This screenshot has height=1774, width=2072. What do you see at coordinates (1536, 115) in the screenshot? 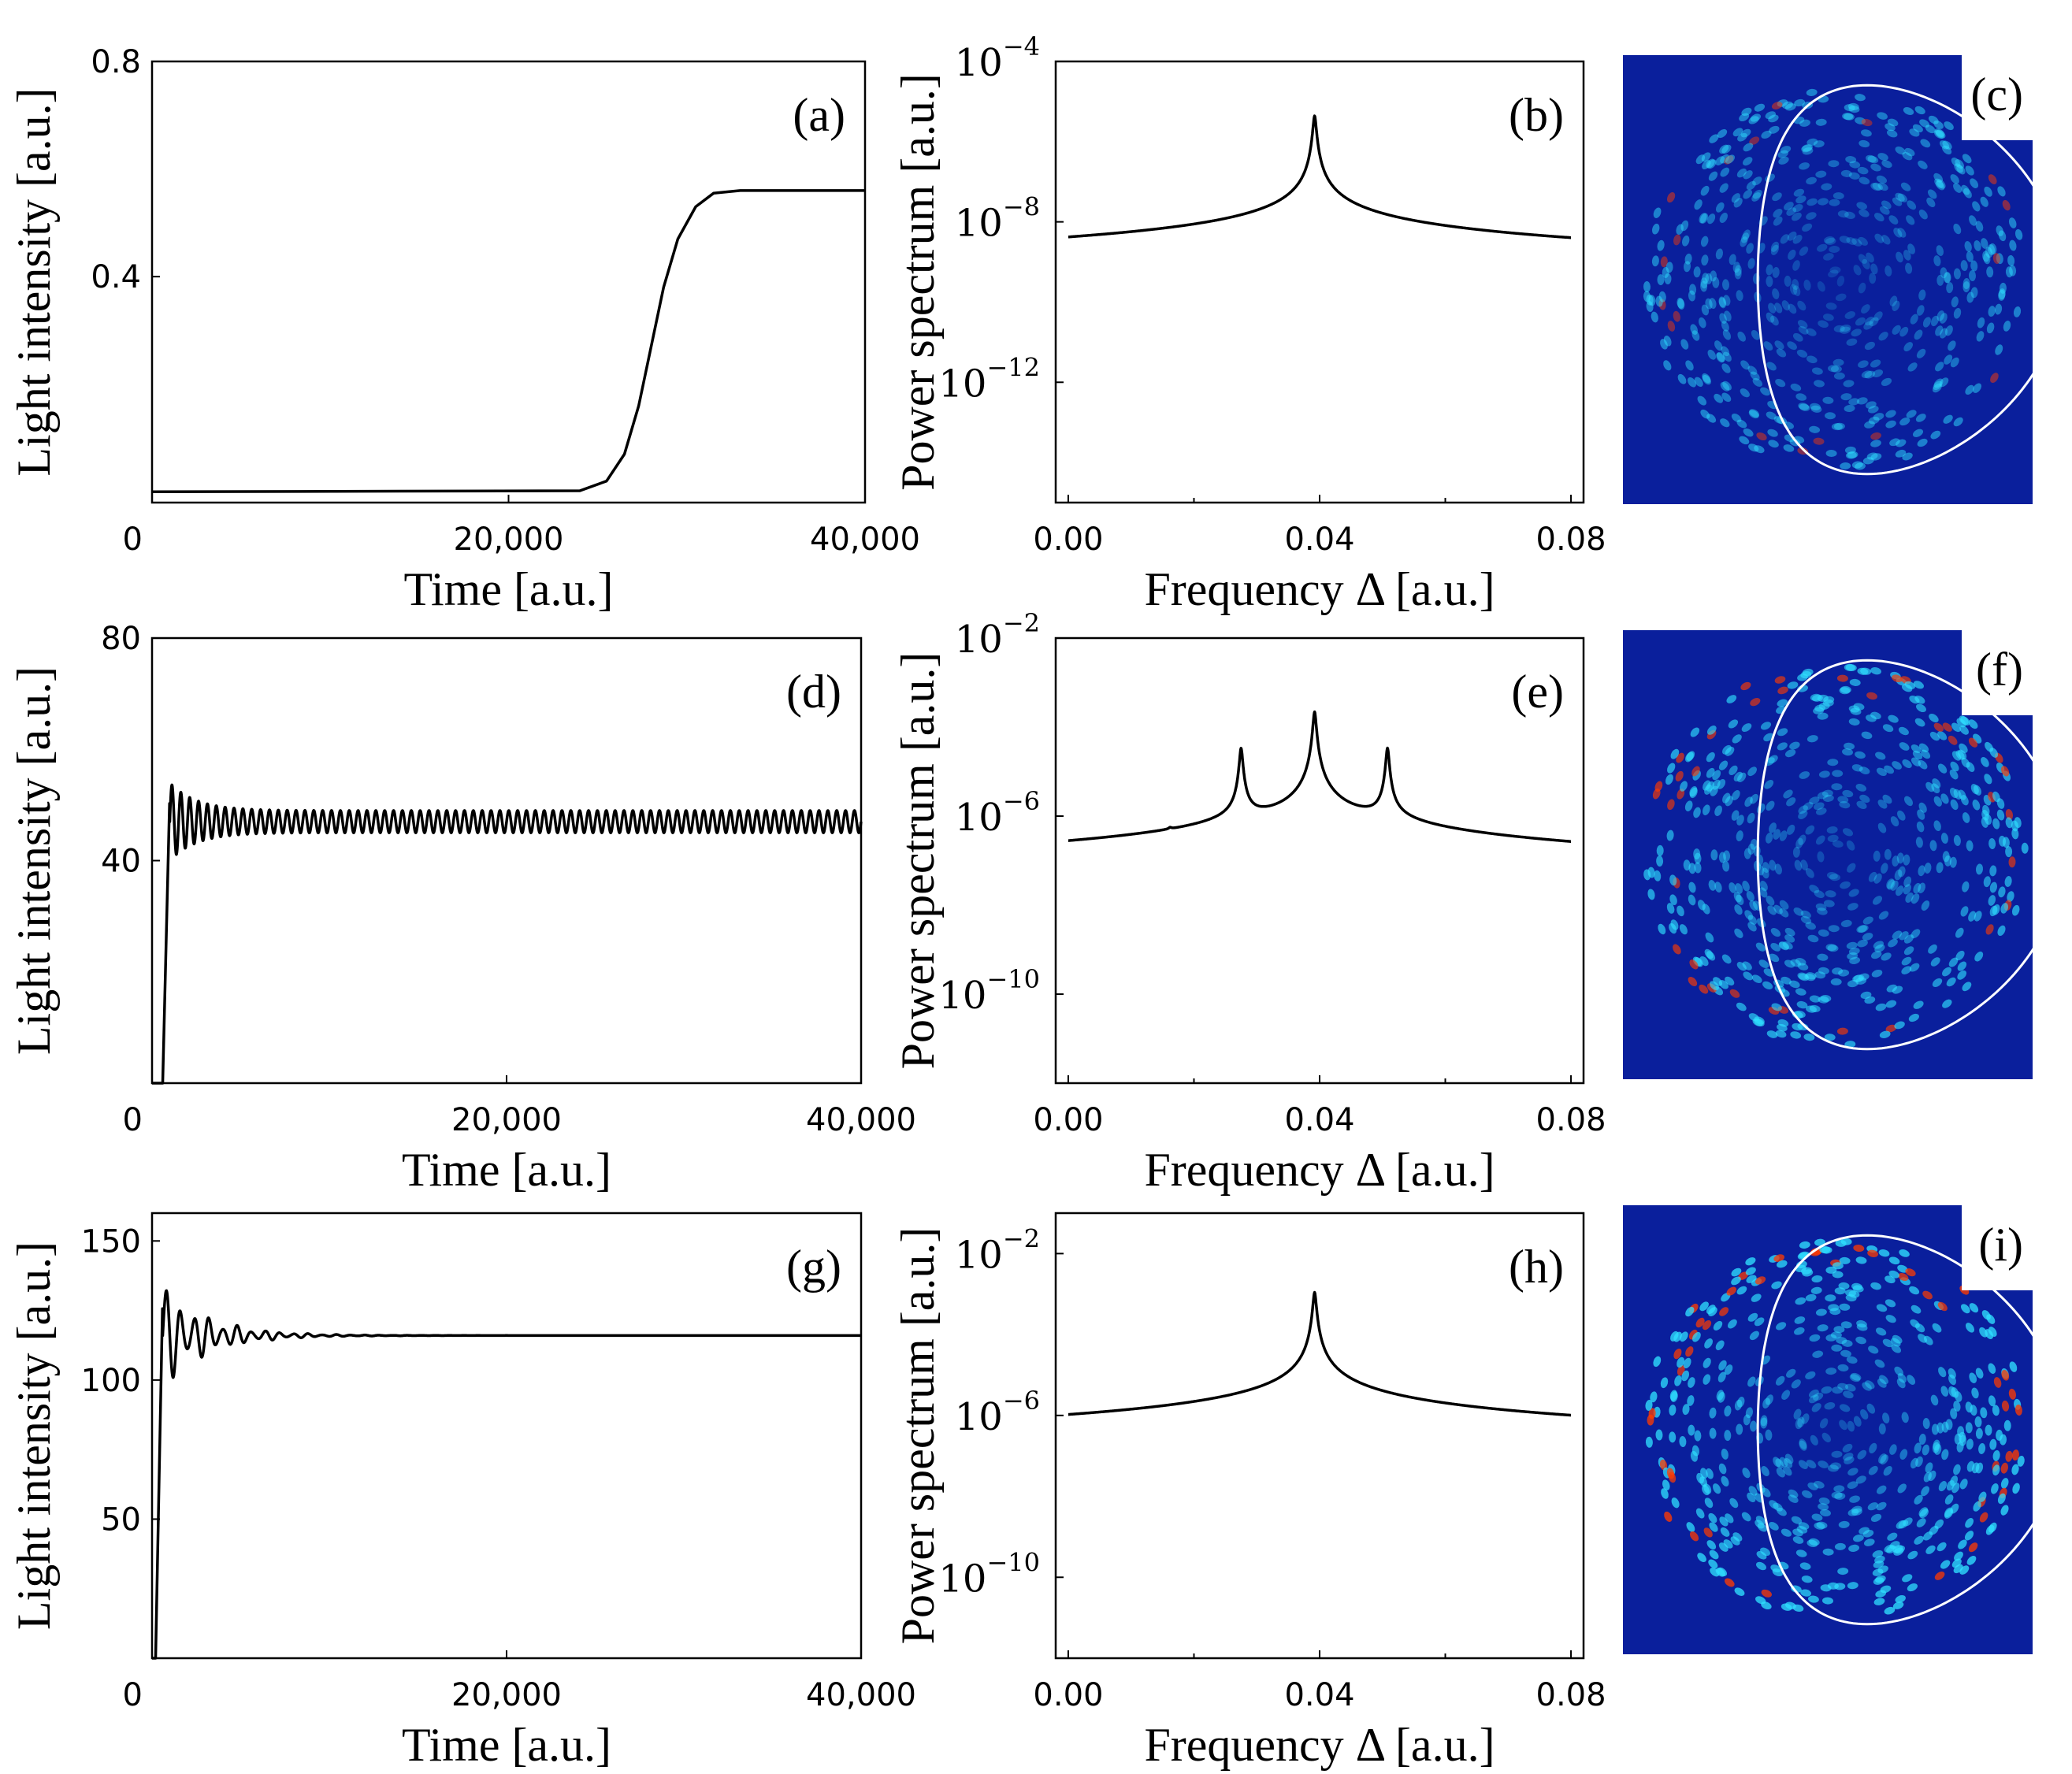
I see `panel-label: (b)` at bounding box center [1536, 115].